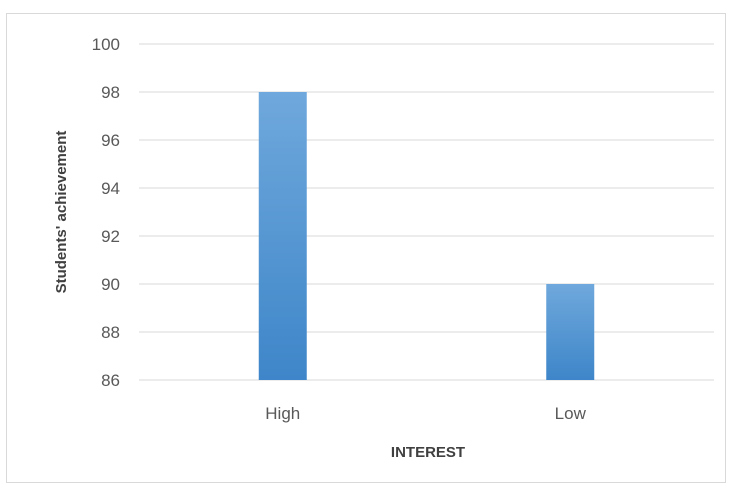 Image resolution: width=731 pixels, height=487 pixels. I want to click on x-tick-label: Low, so click(571, 413).